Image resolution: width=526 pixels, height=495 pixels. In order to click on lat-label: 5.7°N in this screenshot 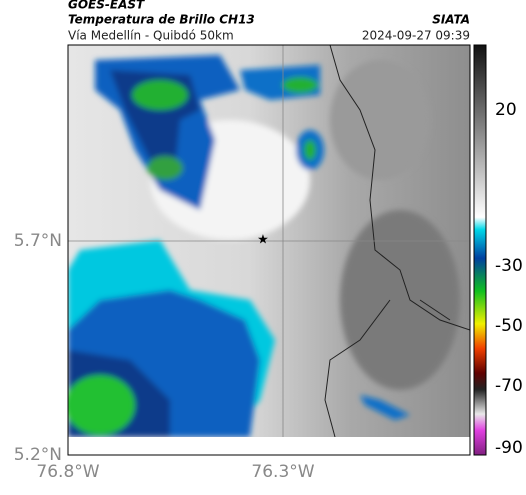, I will do `click(38, 241)`.